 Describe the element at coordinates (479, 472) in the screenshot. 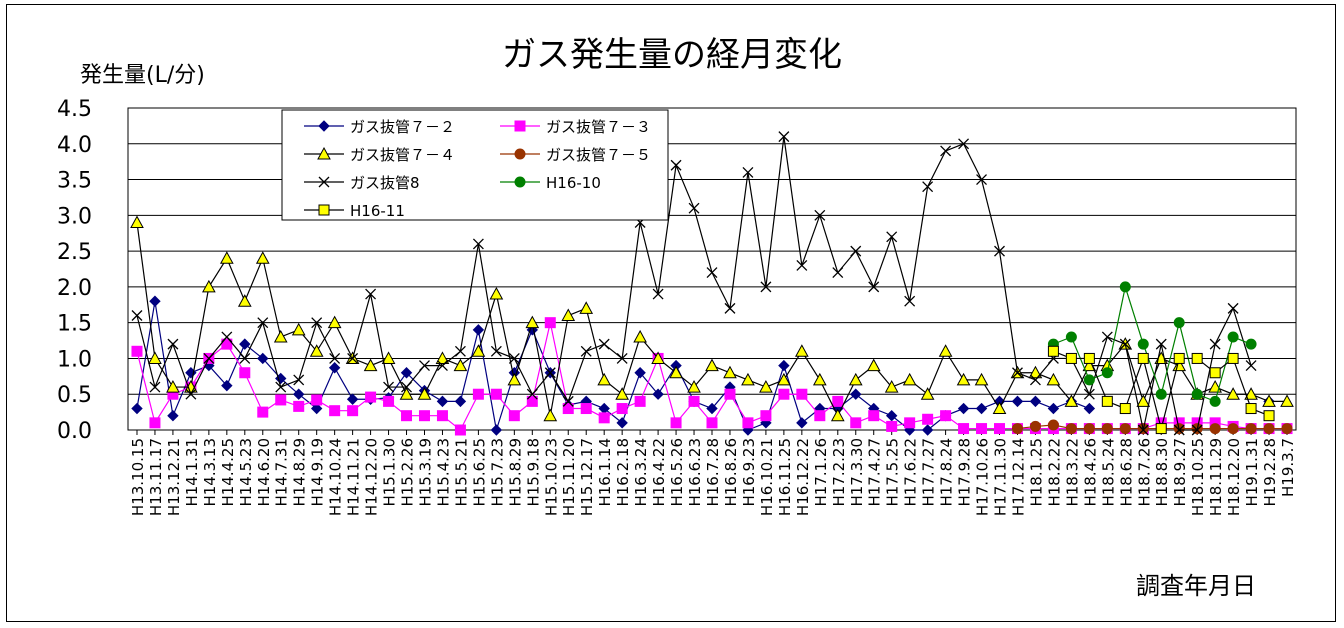

I see `x-tick-label: H15.6.25` at that location.